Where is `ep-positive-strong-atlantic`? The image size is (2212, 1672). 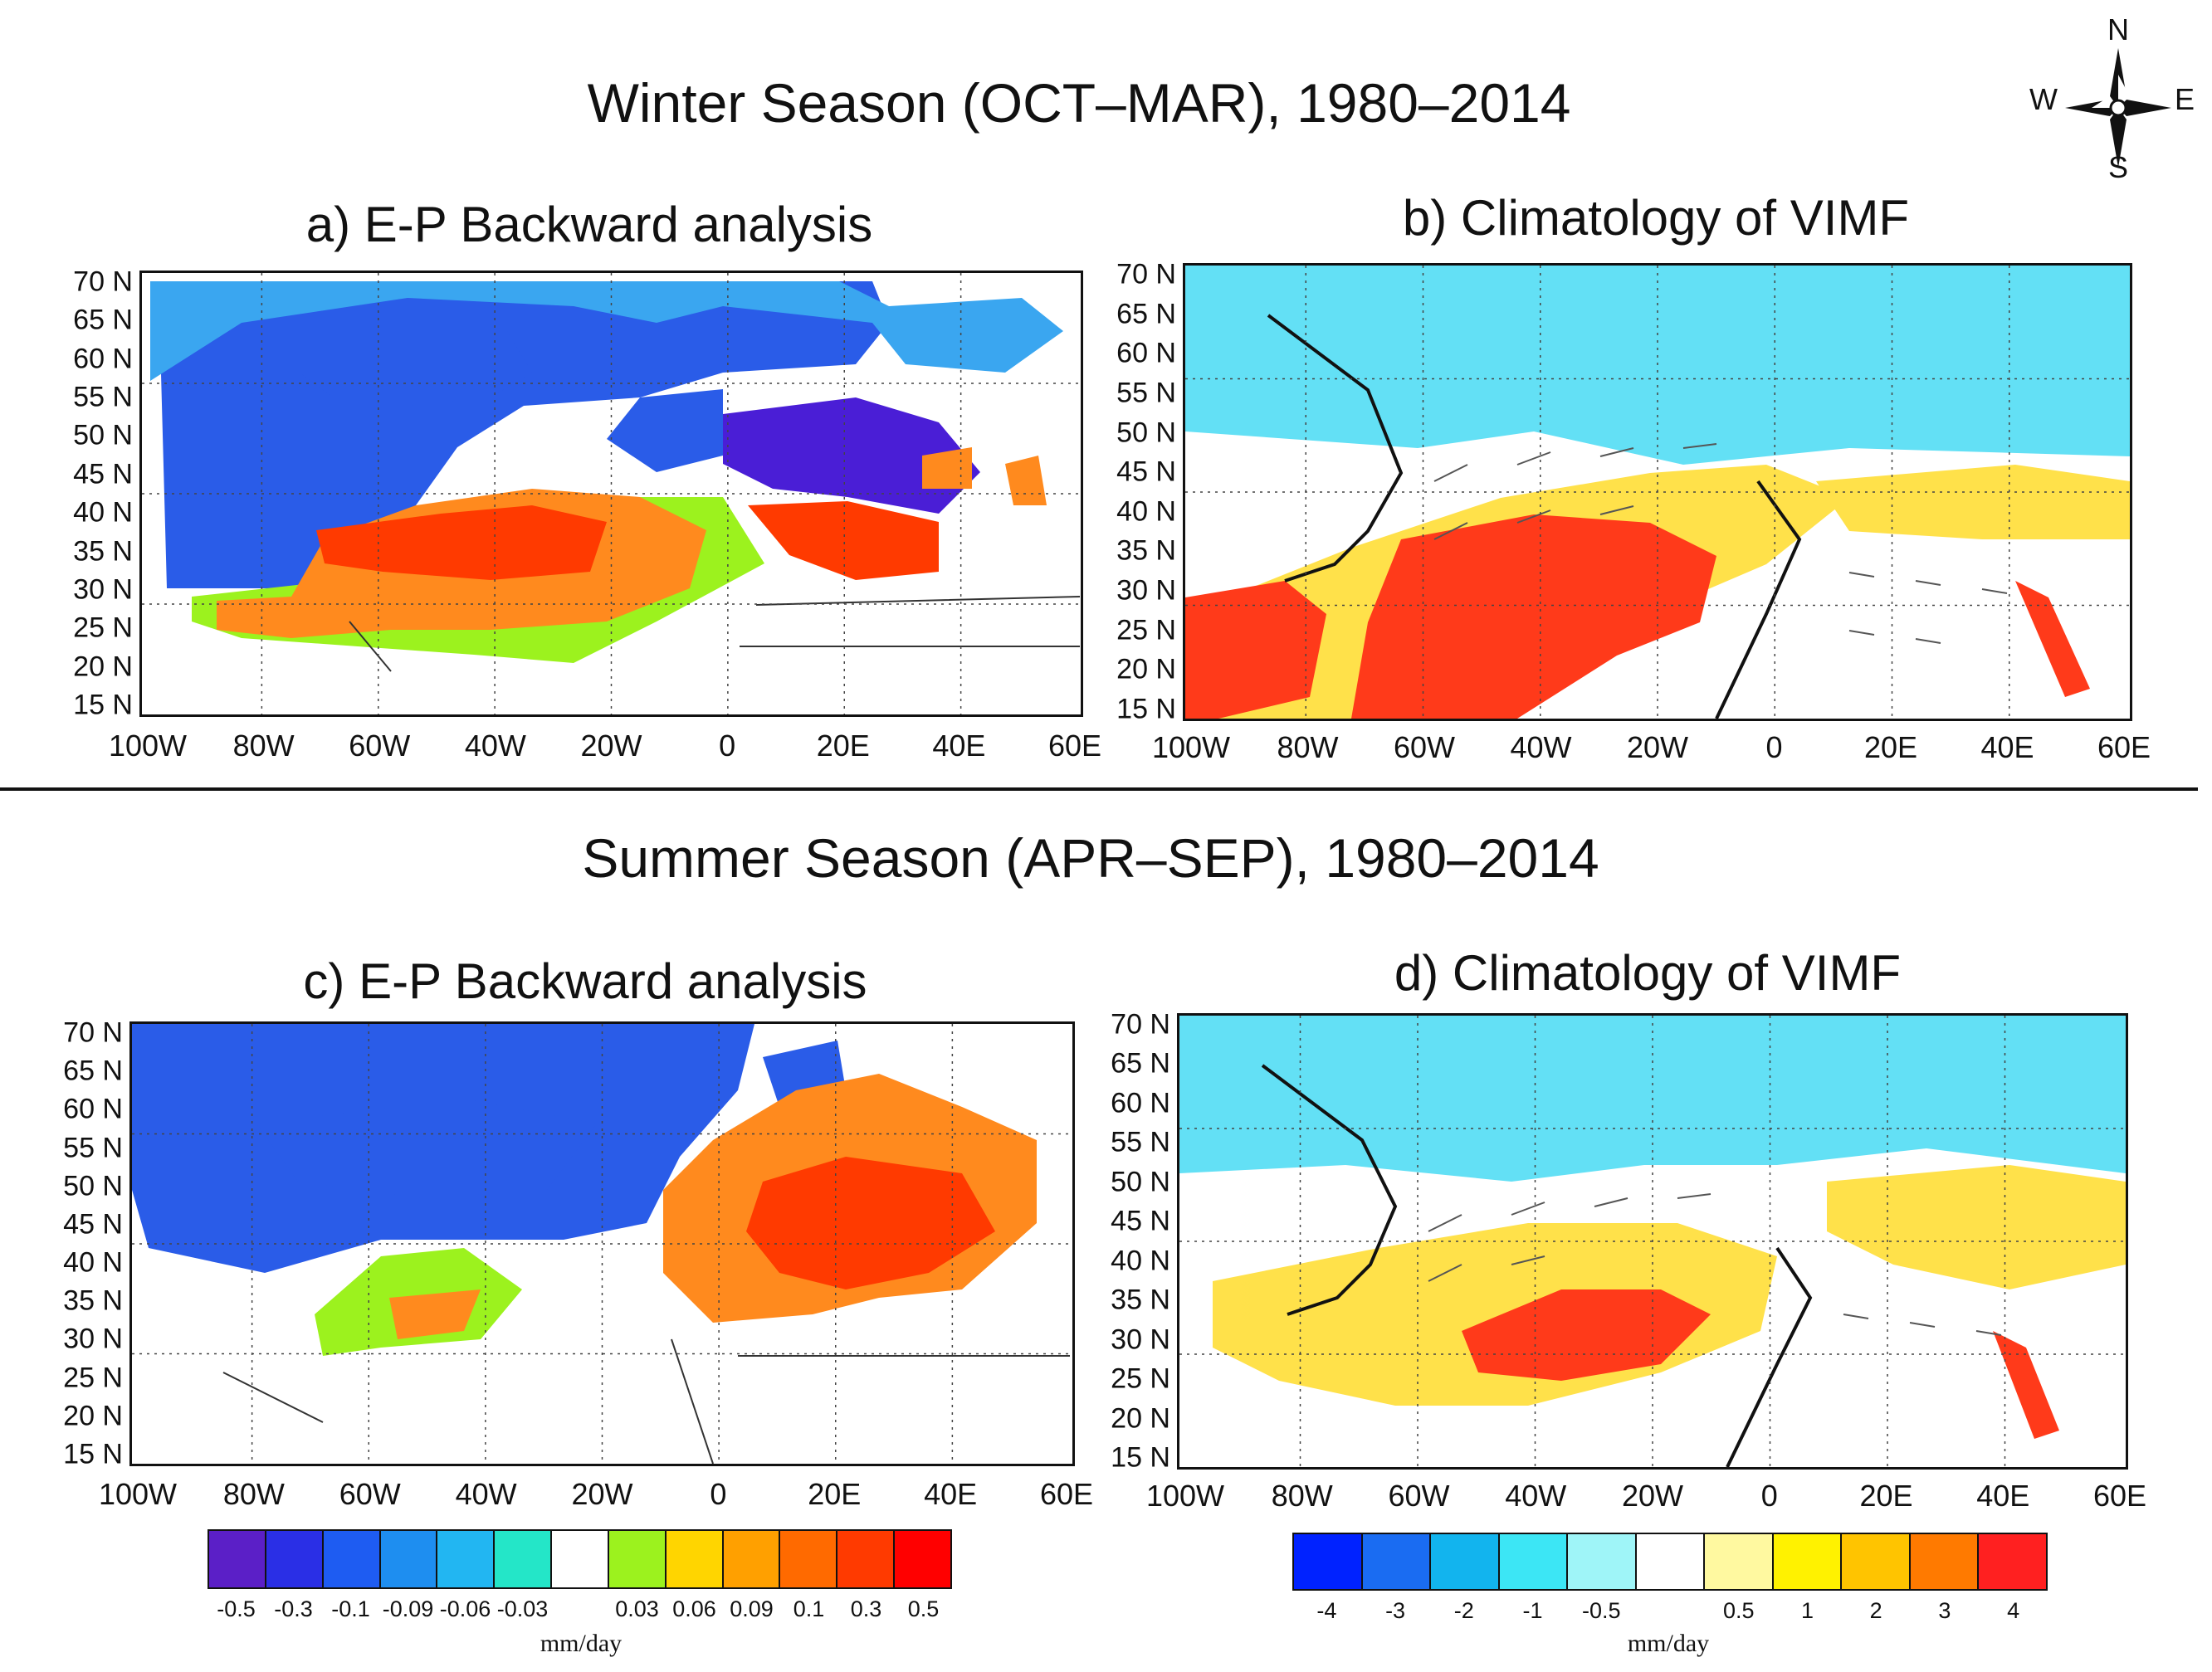 ep-positive-strong-atlantic is located at coordinates (461, 542).